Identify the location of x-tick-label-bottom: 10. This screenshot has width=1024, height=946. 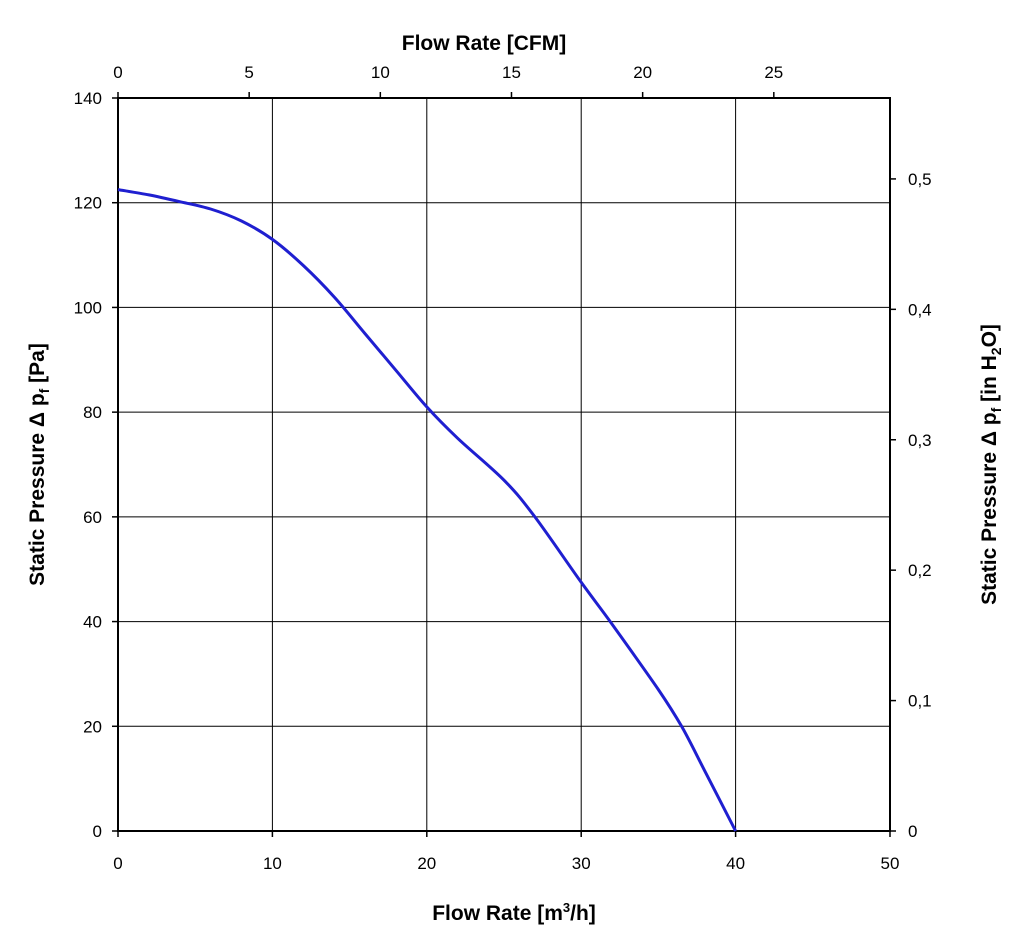
(272, 863).